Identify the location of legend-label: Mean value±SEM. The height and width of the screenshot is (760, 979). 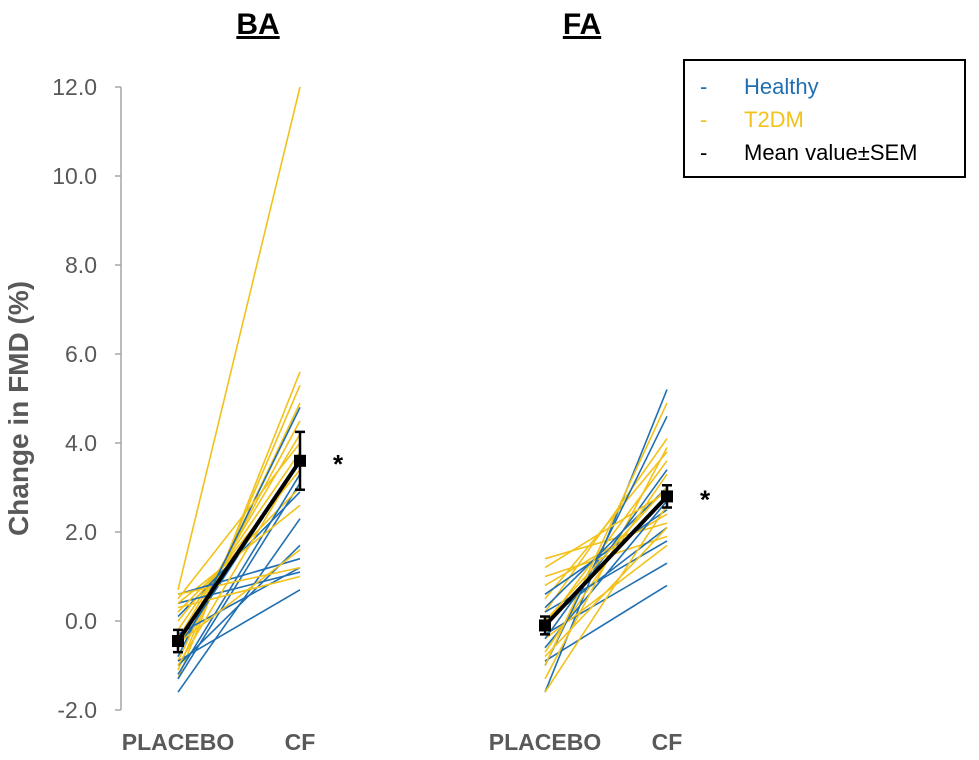
(831, 152).